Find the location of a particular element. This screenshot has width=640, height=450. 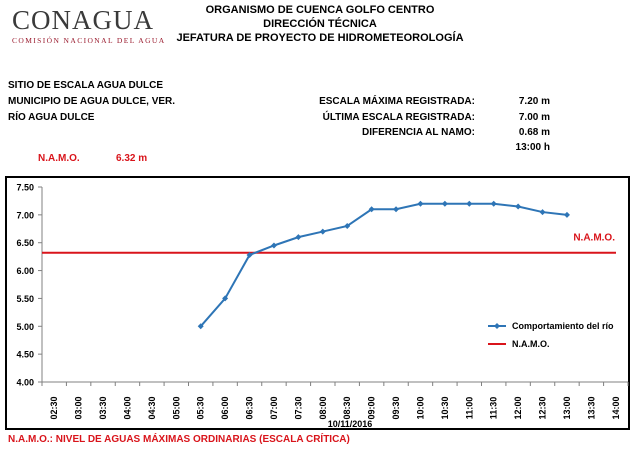

site-name: SITIO DE ESCALA AGUA DULCE is located at coordinates (86, 85).